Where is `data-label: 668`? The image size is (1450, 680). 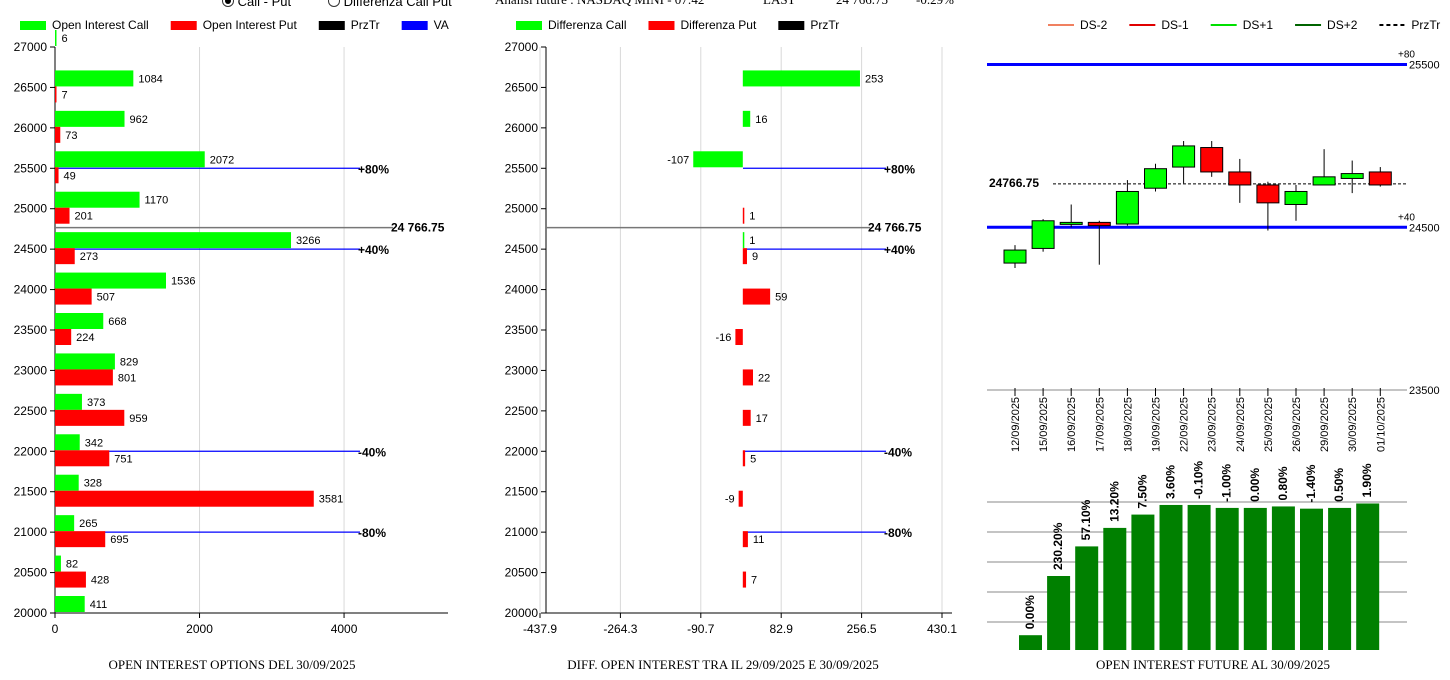 data-label: 668 is located at coordinates (117, 322).